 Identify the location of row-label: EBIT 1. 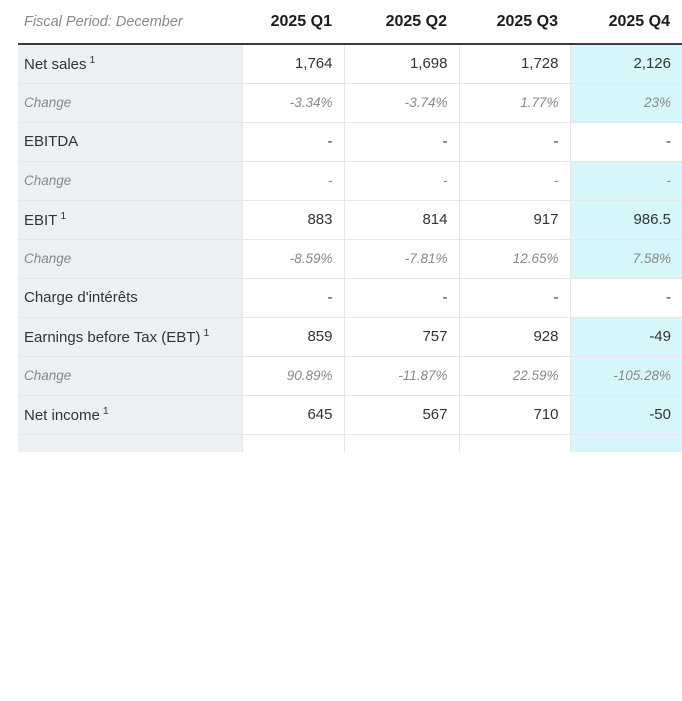
(130, 219).